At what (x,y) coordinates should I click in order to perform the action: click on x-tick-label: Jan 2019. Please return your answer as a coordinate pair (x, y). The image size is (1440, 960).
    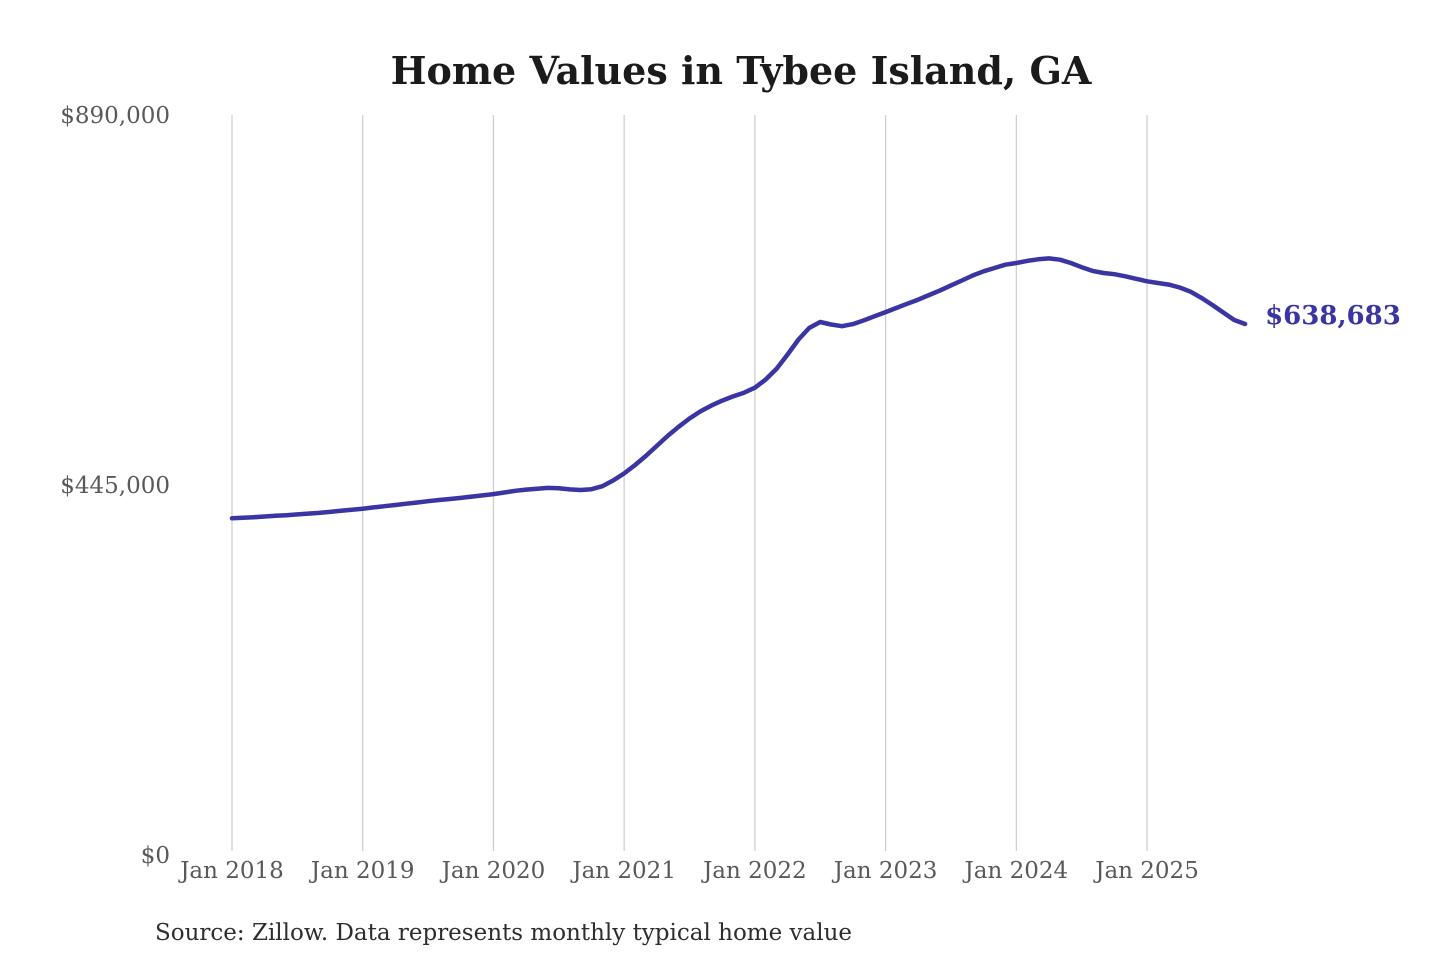
    Looking at the image, I should click on (362, 871).